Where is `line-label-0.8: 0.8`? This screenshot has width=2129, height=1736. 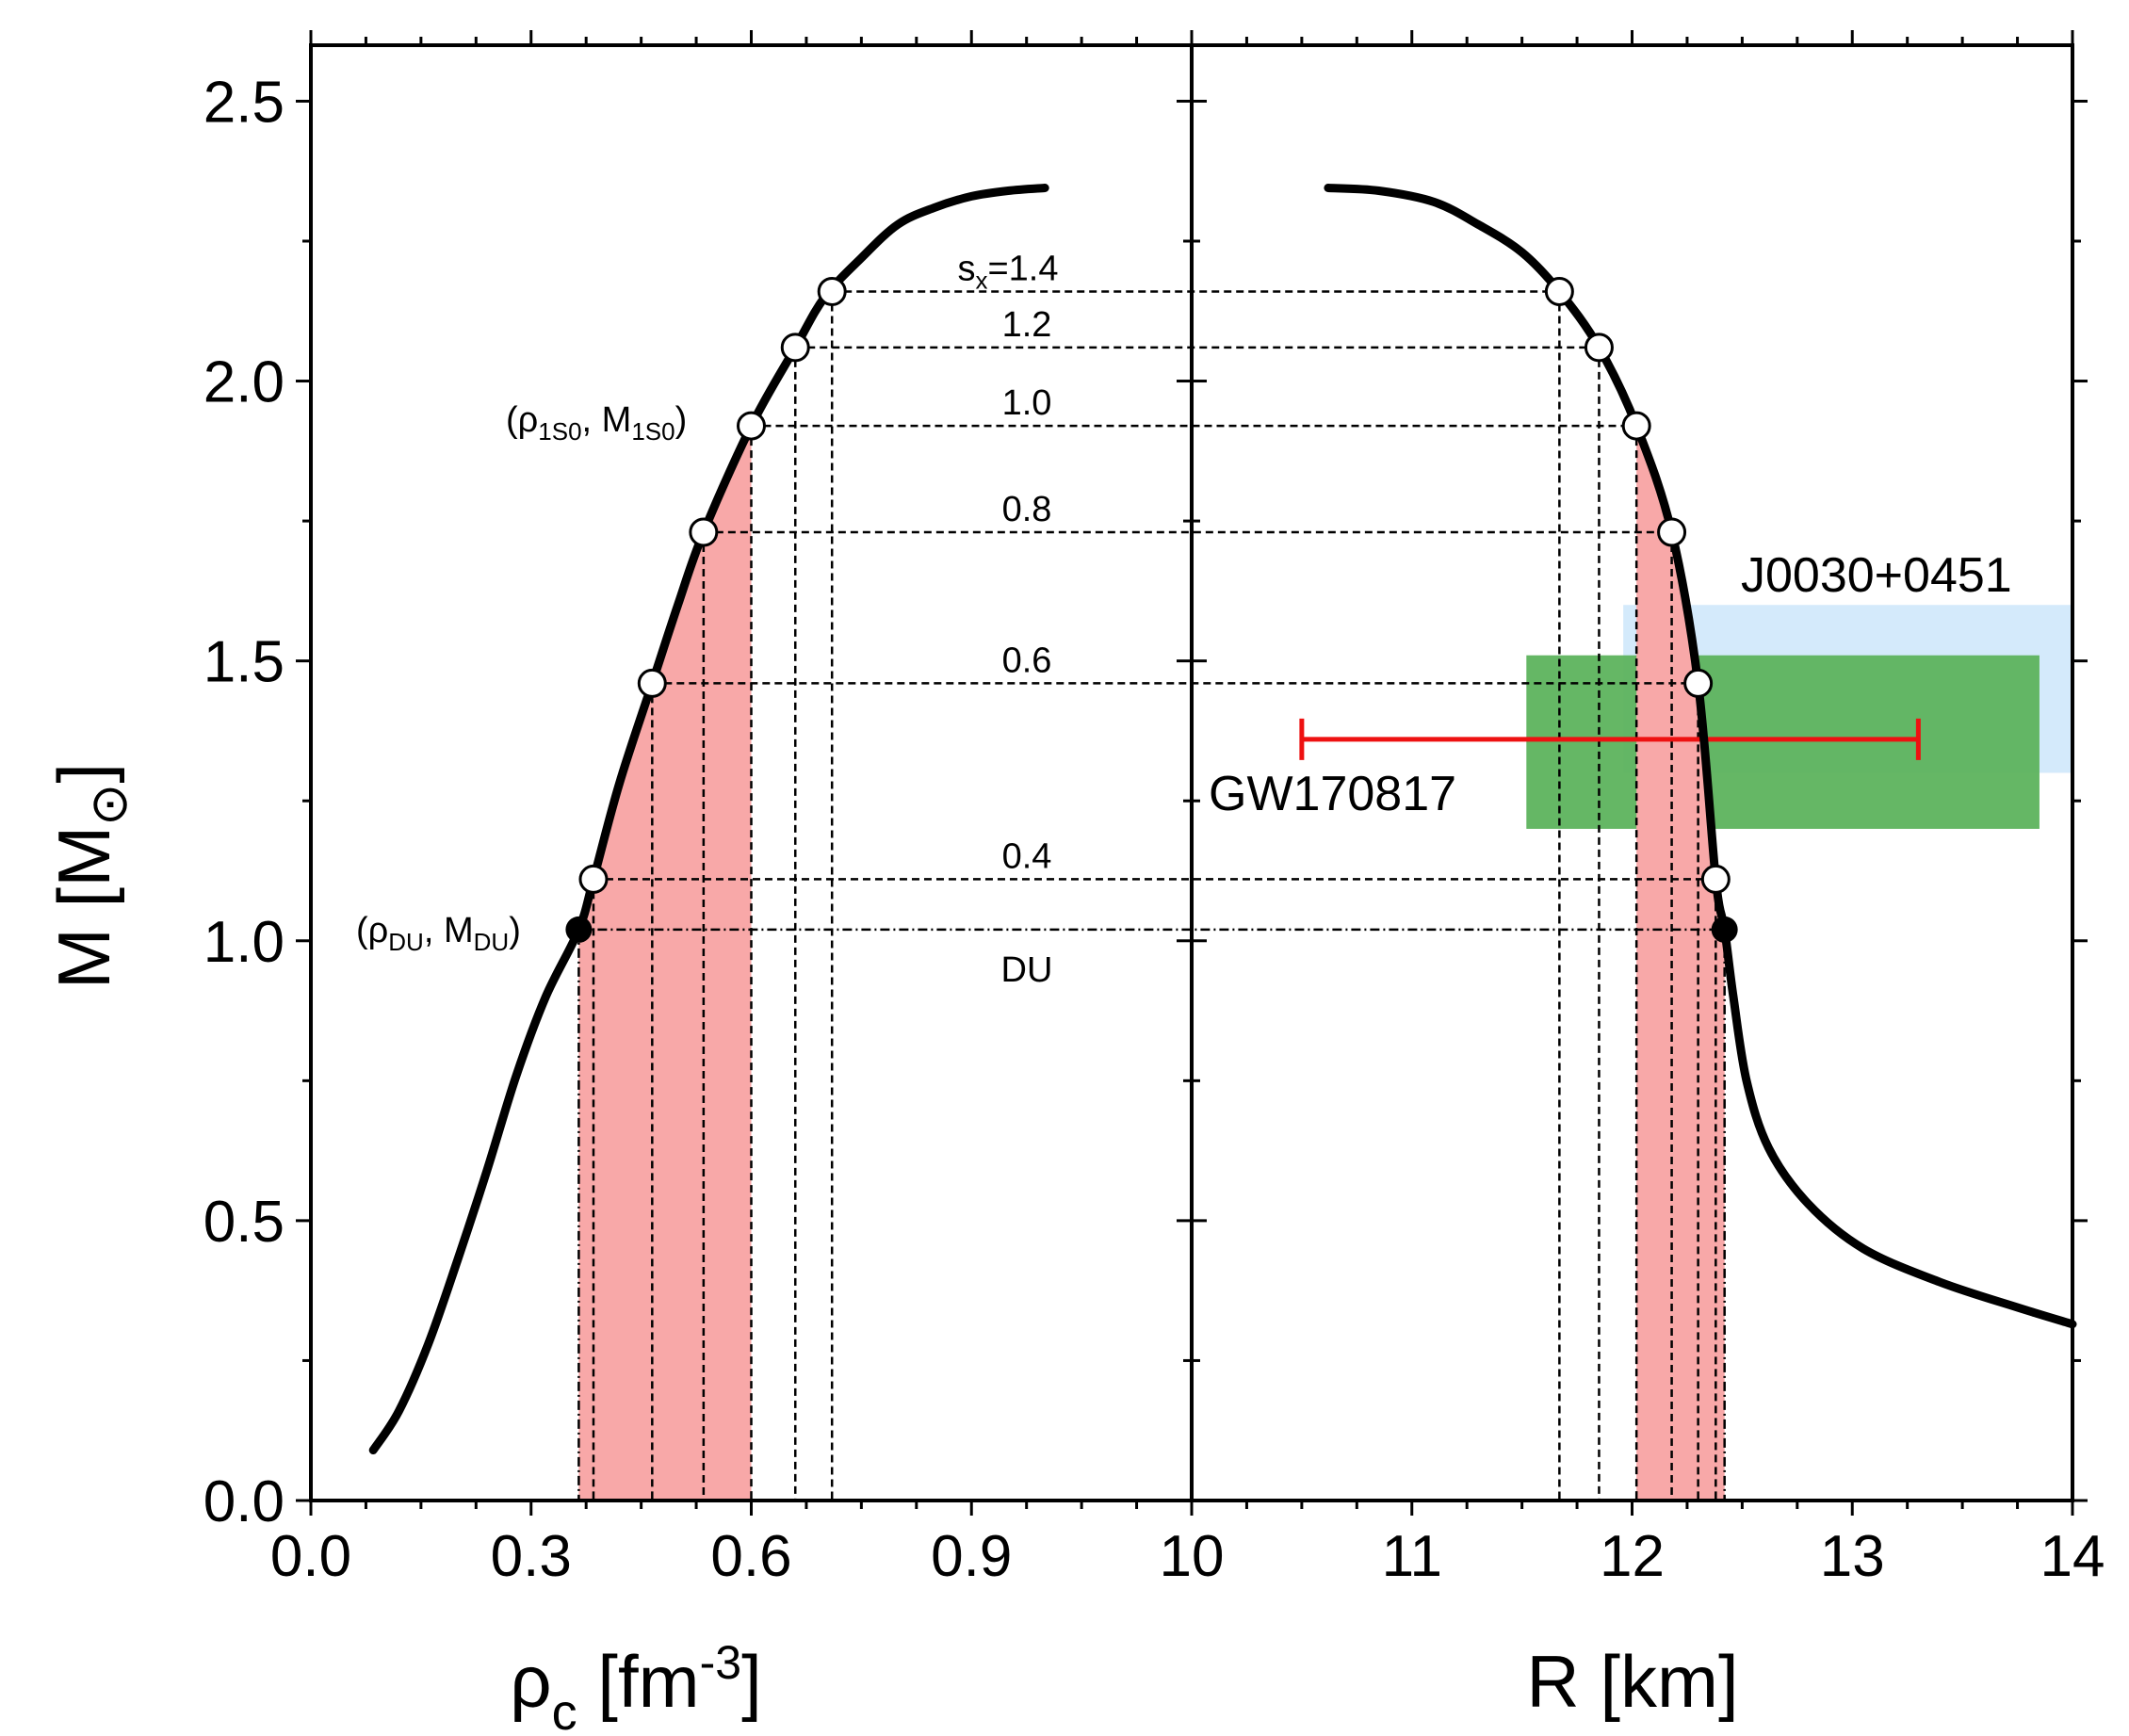
line-label-0.8: 0.8 is located at coordinates (1027, 510).